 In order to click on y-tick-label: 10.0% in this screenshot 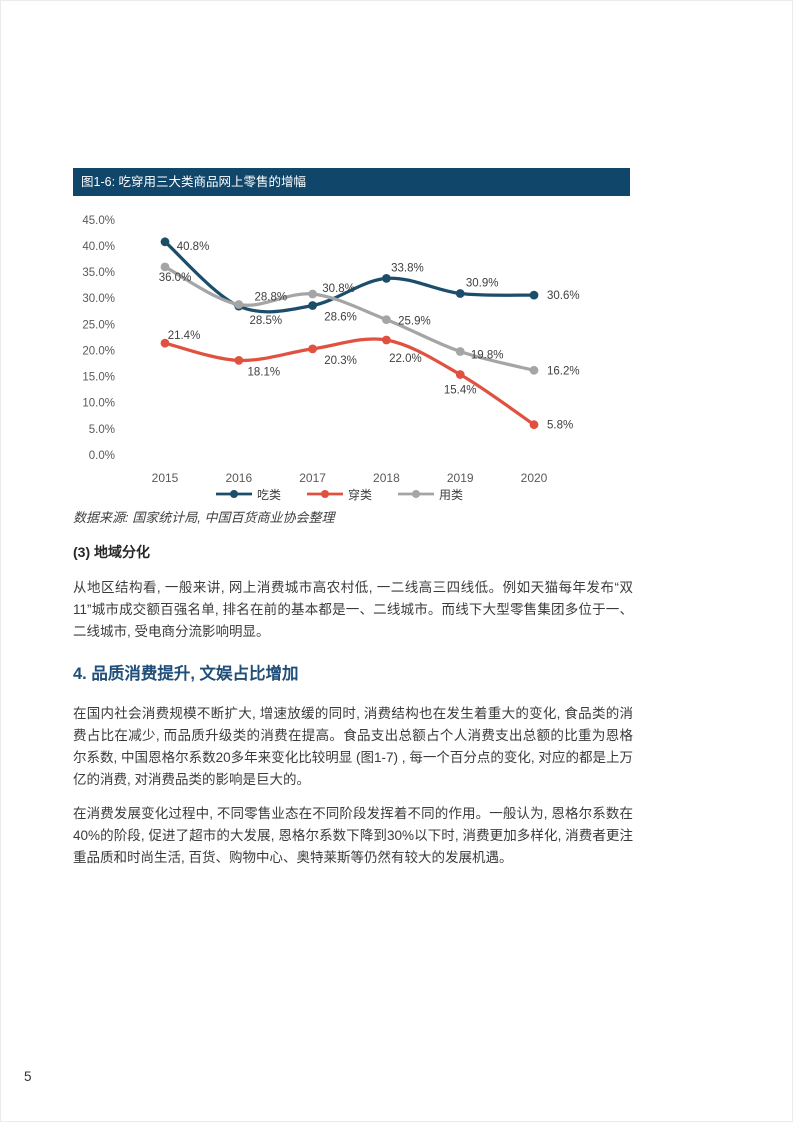, I will do `click(98, 404)`.